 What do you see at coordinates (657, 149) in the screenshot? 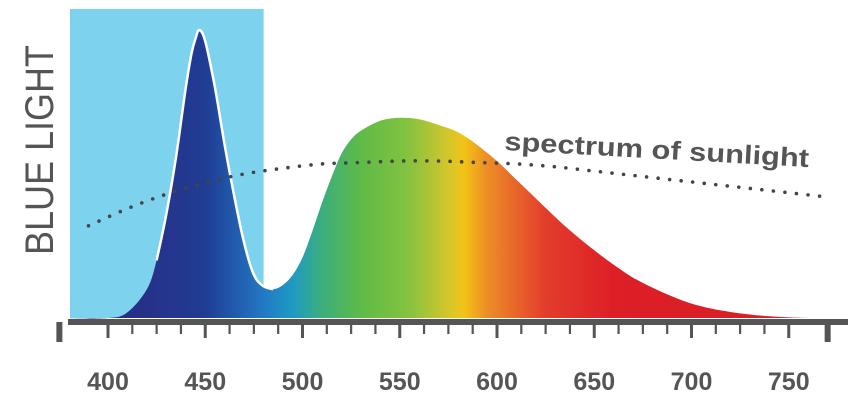
I see `sunlight-annotation: spectrum of sunlight` at bounding box center [657, 149].